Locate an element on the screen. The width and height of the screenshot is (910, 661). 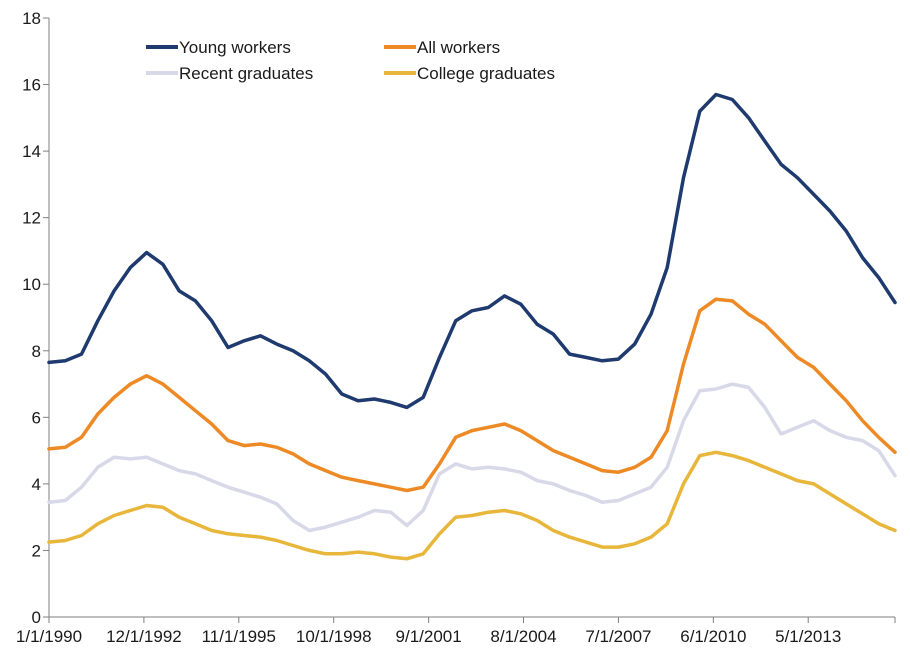
legend-label: College graduates is located at coordinates (486, 73).